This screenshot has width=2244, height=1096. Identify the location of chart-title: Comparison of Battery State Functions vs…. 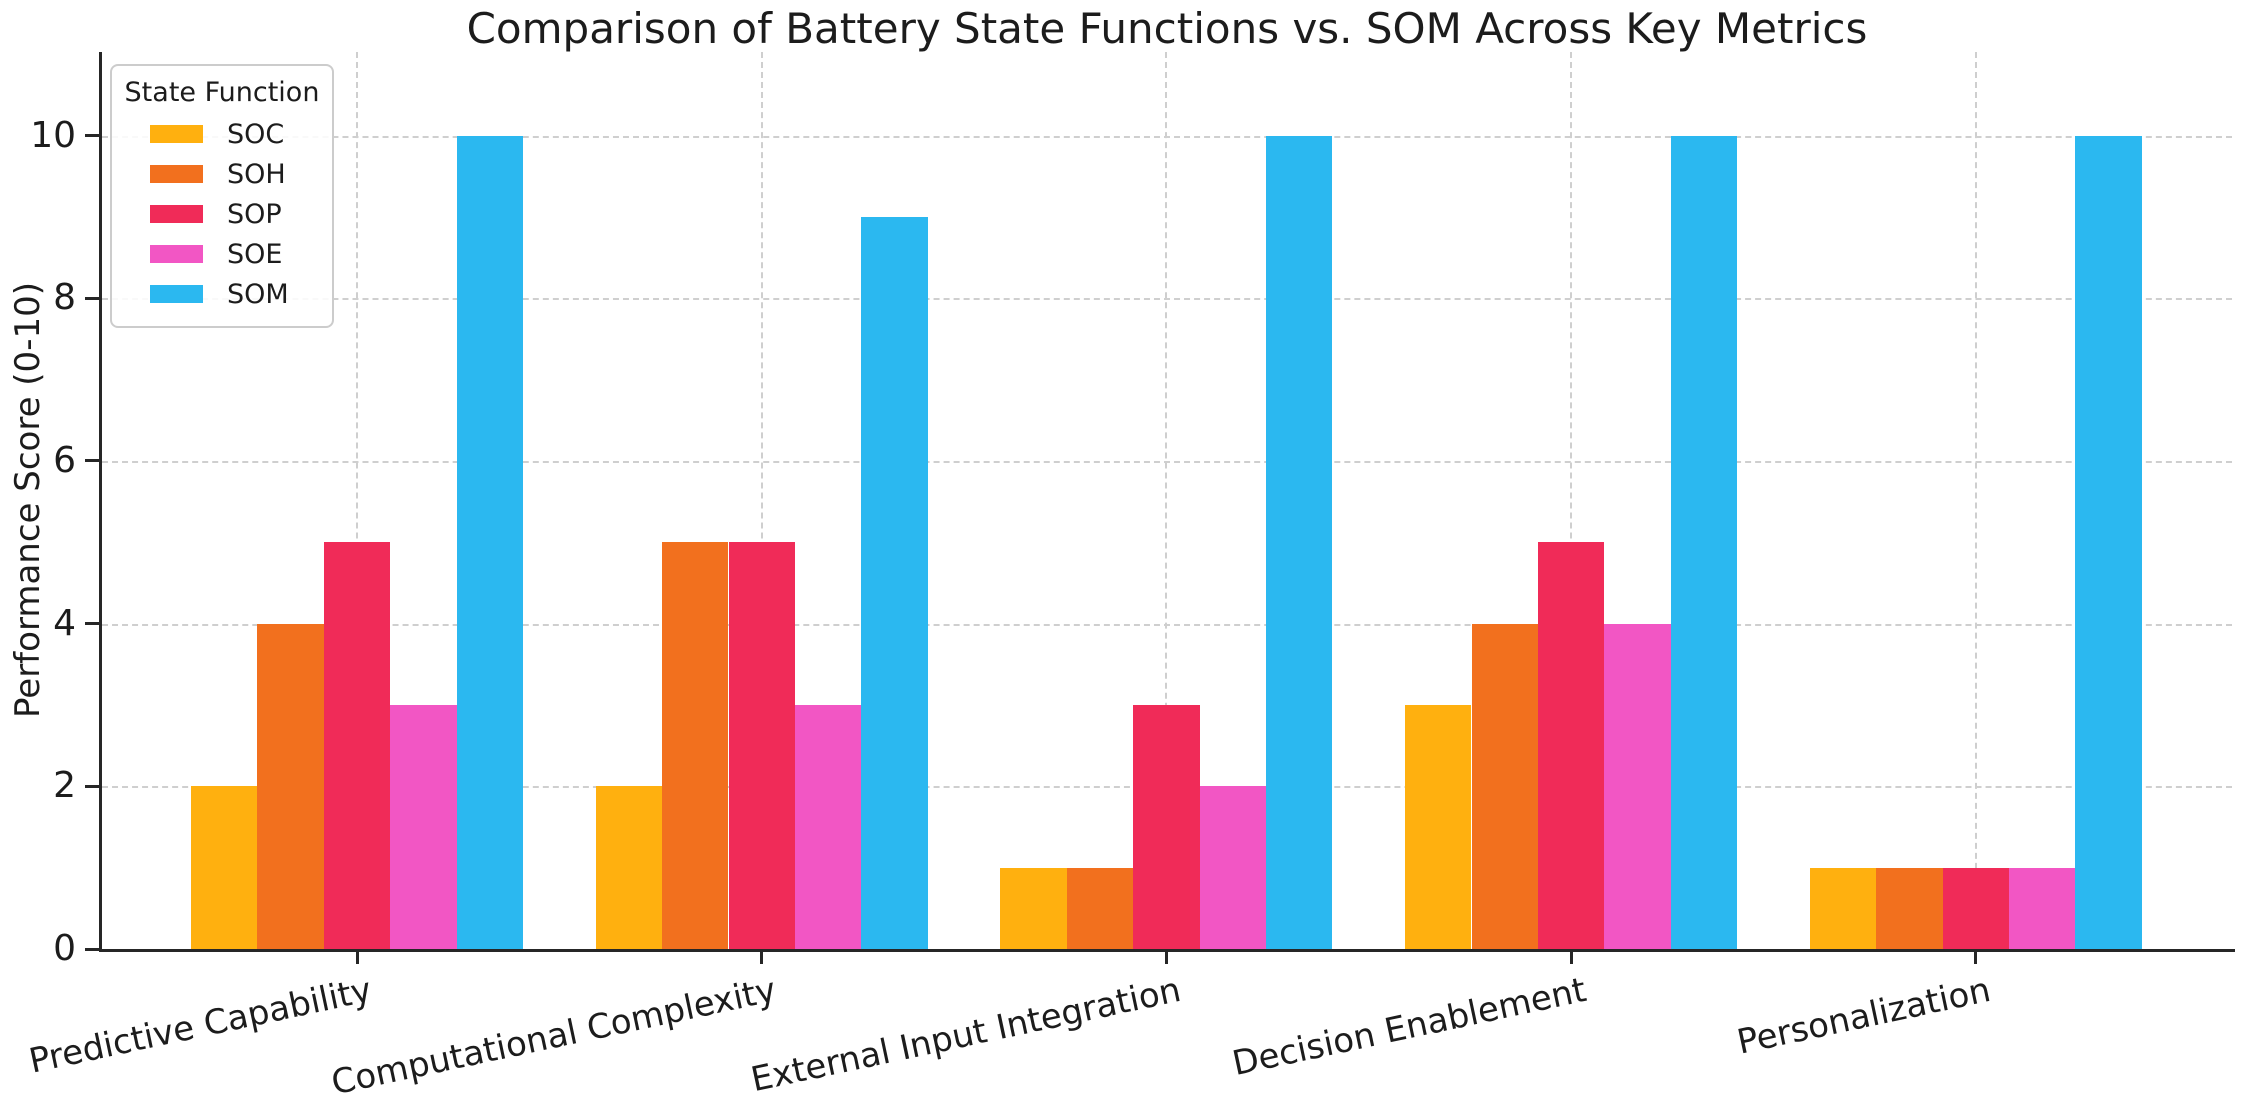
(1167, 28).